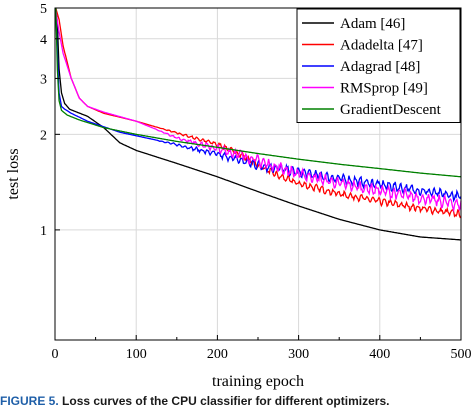  I want to click on y-tick-label: 1, so click(43, 231).